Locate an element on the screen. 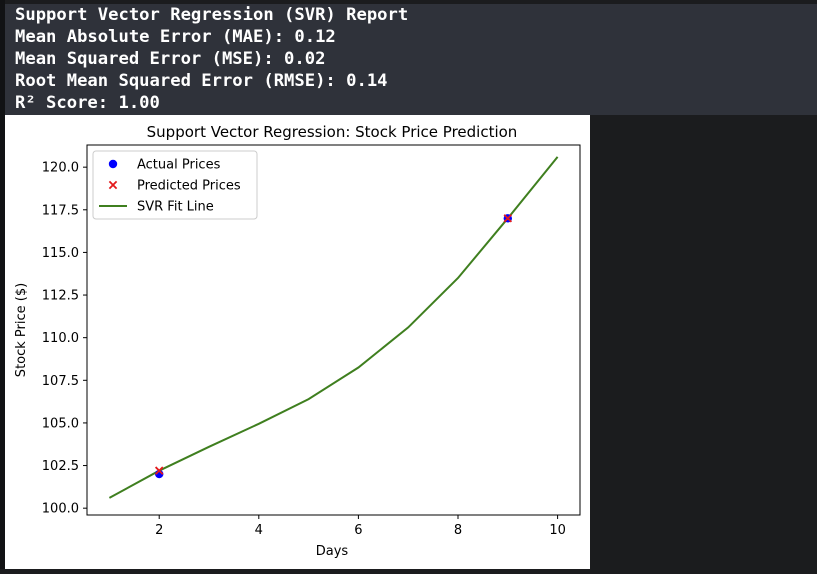 Image resolution: width=817 pixels, height=574 pixels. x-tick-label: 2 is located at coordinates (159, 530).